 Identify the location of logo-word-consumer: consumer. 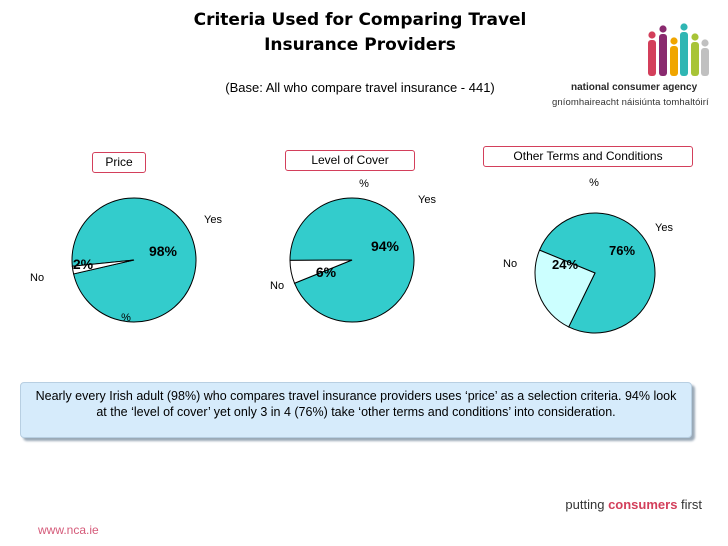
(636, 87).